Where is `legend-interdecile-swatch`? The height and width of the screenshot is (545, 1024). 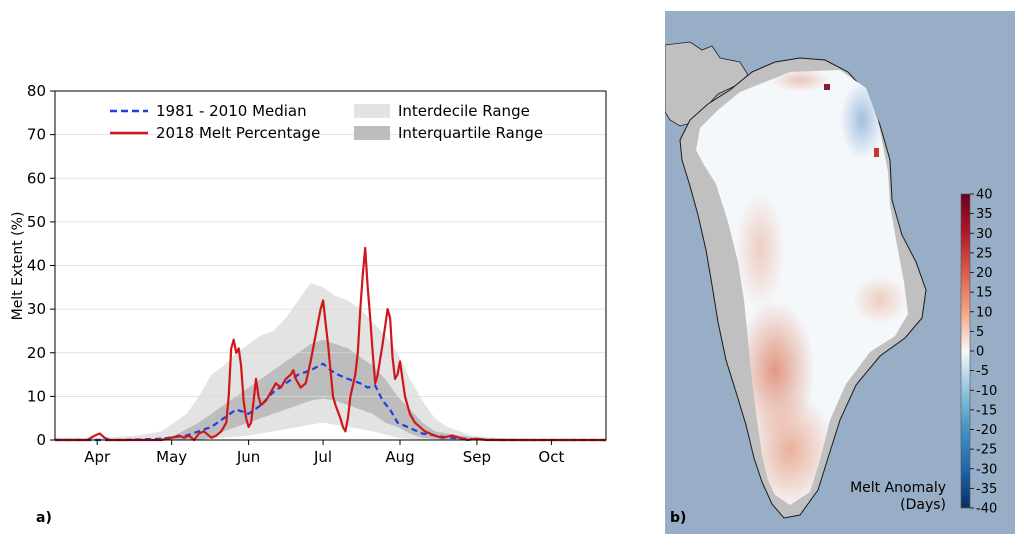
legend-interdecile-swatch is located at coordinates (372, 111).